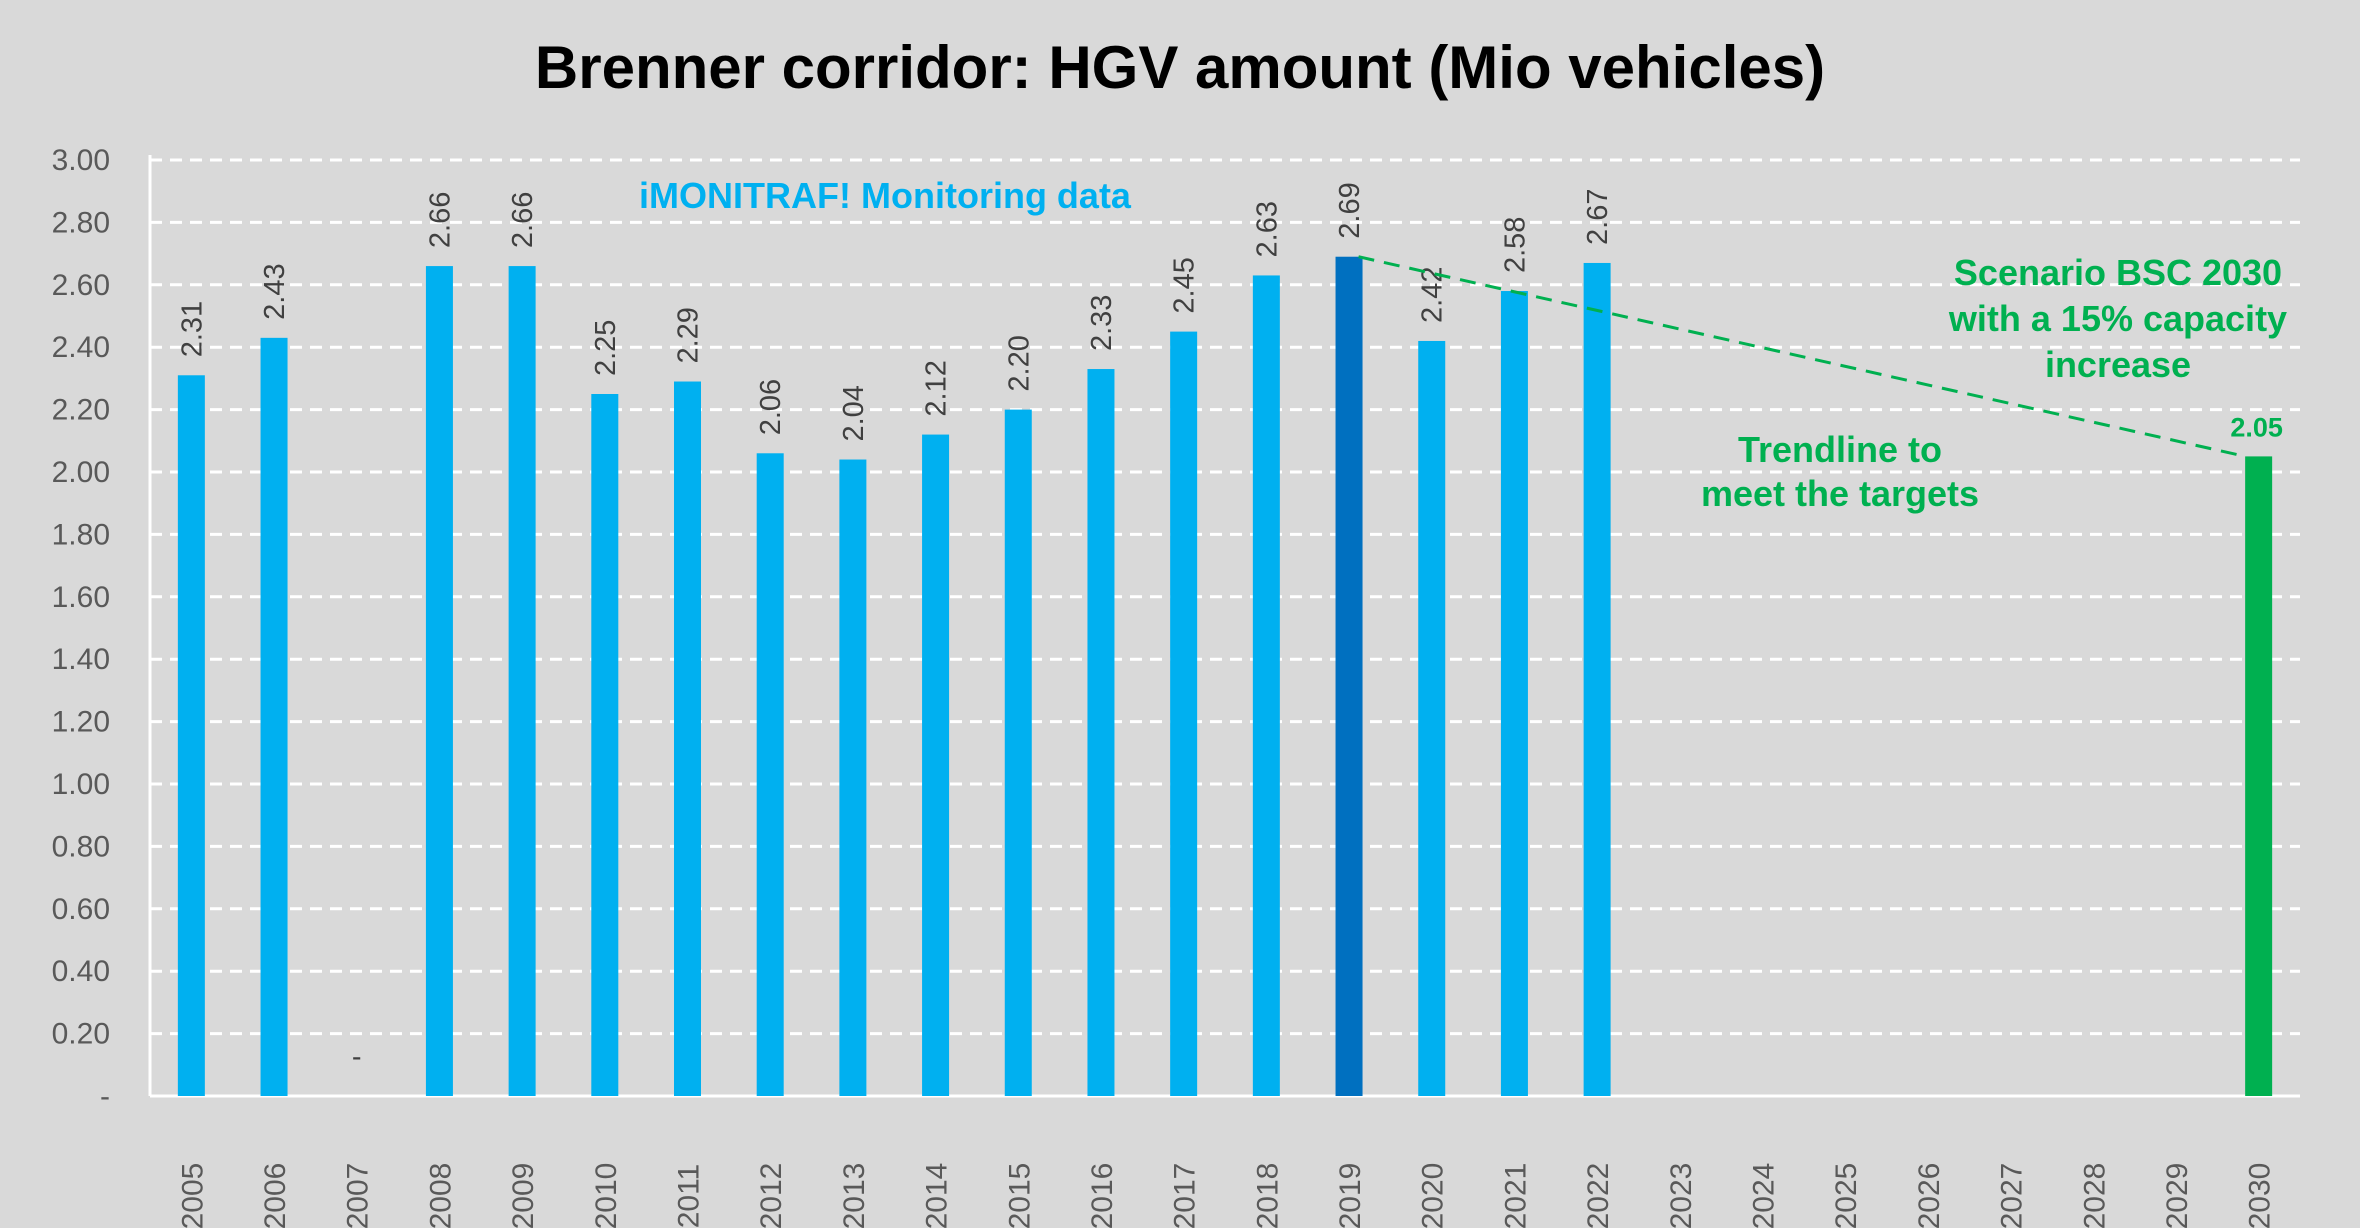 This screenshot has height=1228, width=2360. I want to click on x-tick-label: 2030, so click(2260, 1195).